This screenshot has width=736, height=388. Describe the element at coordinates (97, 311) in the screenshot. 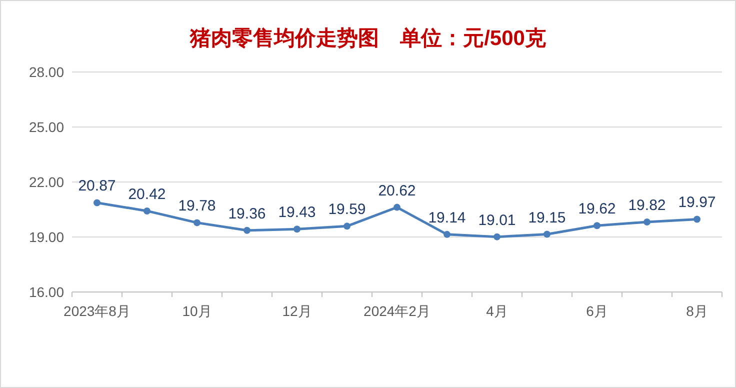

I see `x-tick-label: 2023年8月` at that location.